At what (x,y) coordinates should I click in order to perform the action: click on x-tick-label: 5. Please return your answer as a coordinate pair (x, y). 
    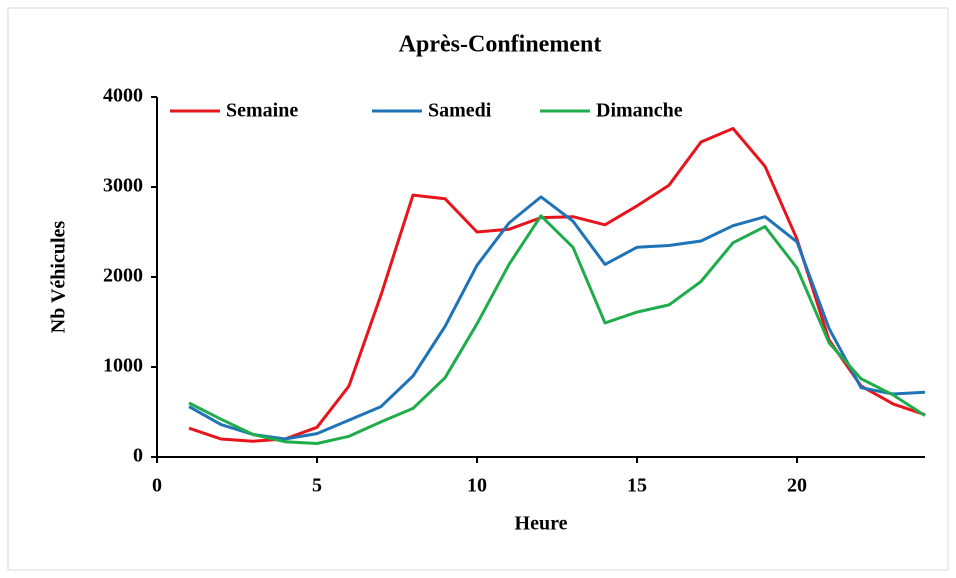
    Looking at the image, I should click on (317, 486).